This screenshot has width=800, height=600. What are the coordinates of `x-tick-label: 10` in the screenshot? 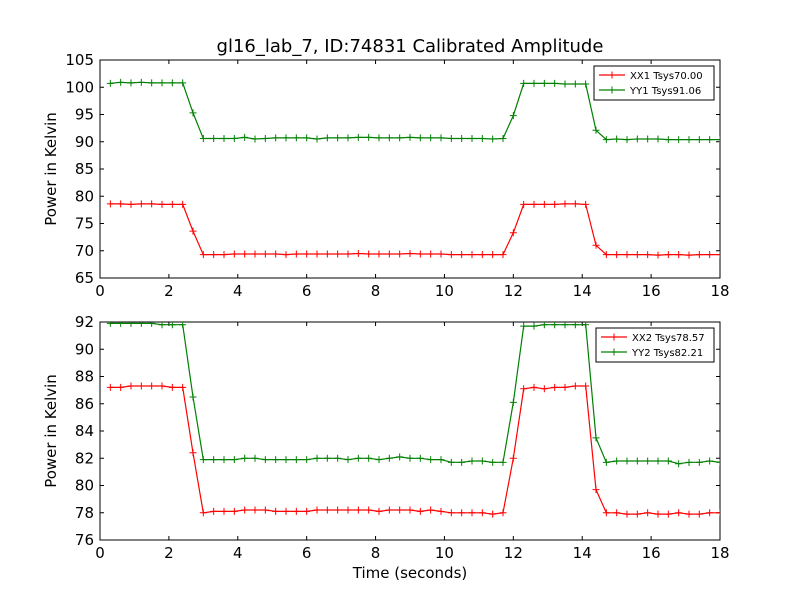 It's located at (444, 553).